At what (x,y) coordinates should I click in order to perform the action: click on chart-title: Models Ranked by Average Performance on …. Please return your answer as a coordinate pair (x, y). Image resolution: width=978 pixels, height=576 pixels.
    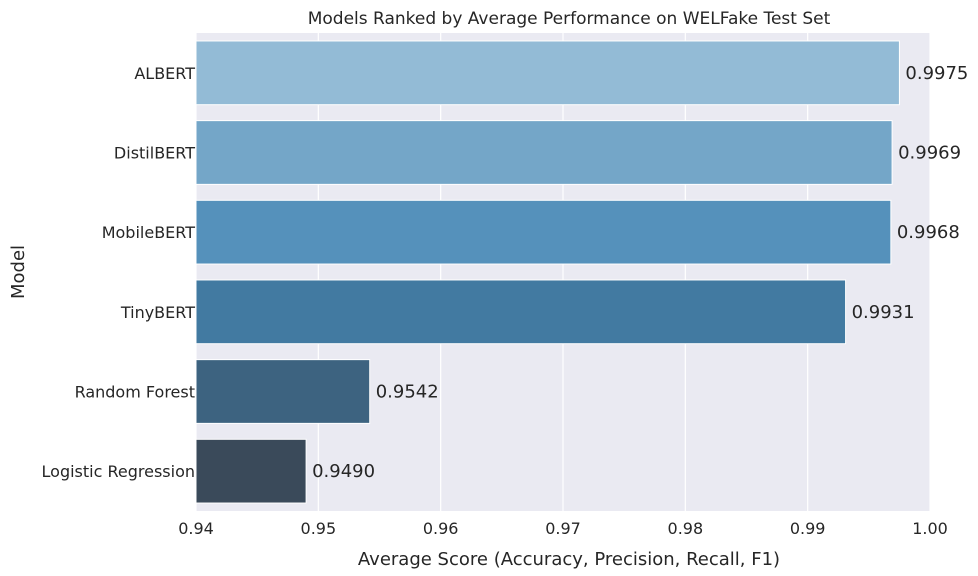
    Looking at the image, I should click on (569, 19).